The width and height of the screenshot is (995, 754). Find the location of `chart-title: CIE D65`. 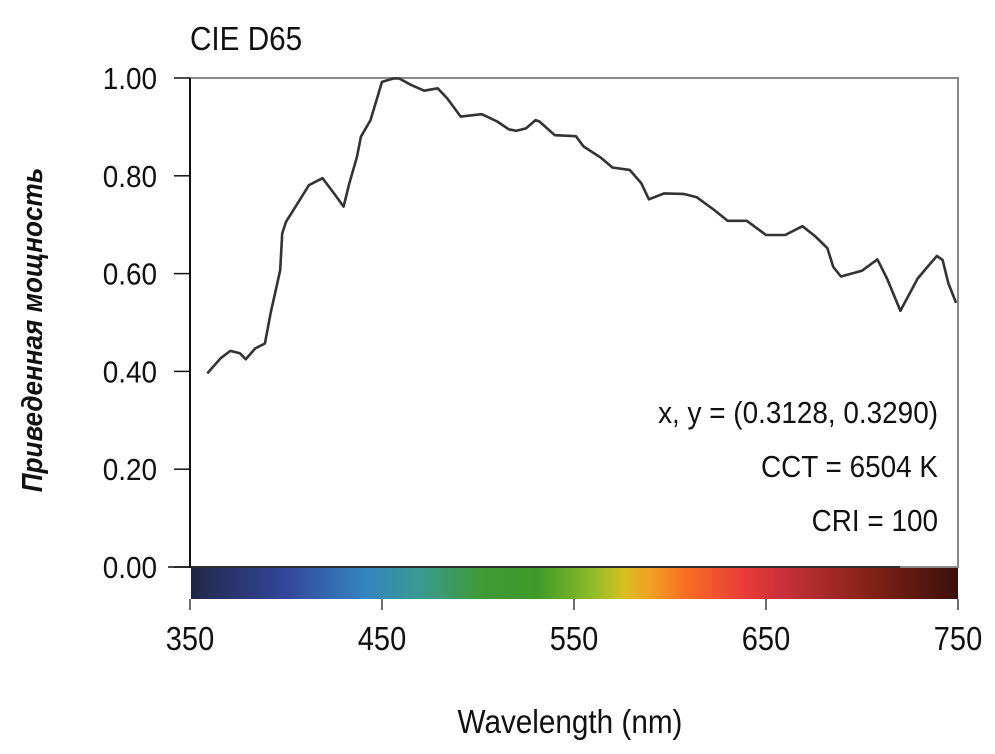

chart-title: CIE D65 is located at coordinates (246, 39).